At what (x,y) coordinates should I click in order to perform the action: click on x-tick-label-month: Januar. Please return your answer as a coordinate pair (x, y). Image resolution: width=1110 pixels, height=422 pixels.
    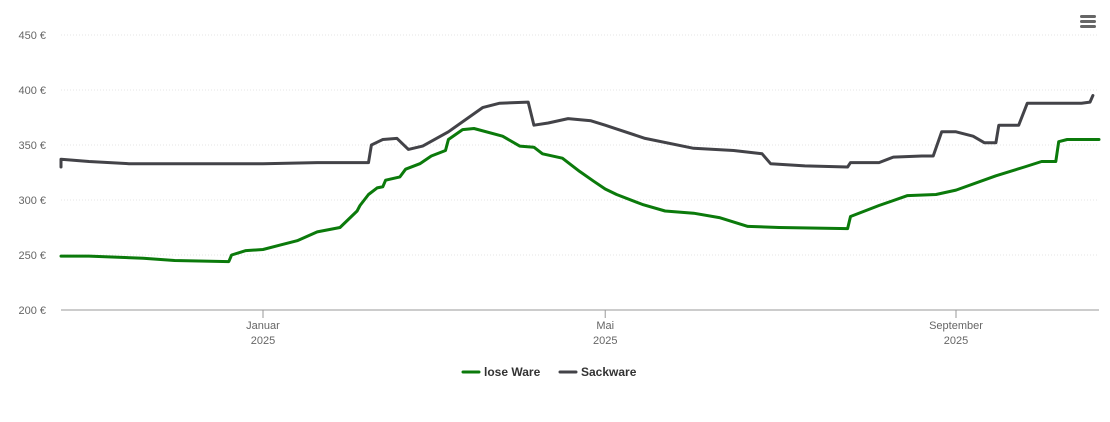
    Looking at the image, I should click on (263, 326).